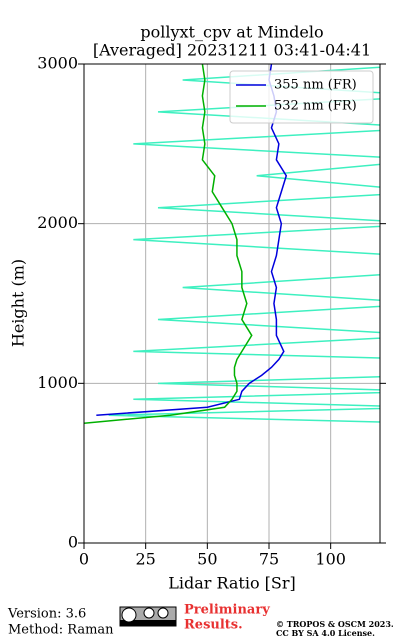 Image resolution: width=400 pixels, height=644 pixels. Describe the element at coordinates (148, 616) in the screenshot. I see `cc-logo` at that location.